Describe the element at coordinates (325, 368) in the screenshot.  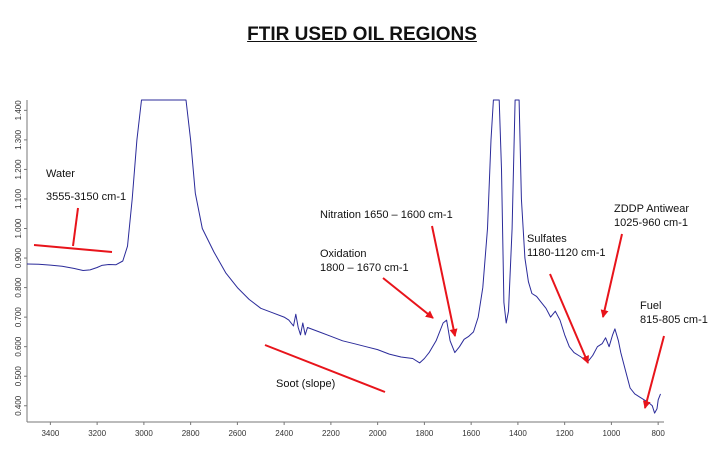
I see `annotation-soot-line` at that location.